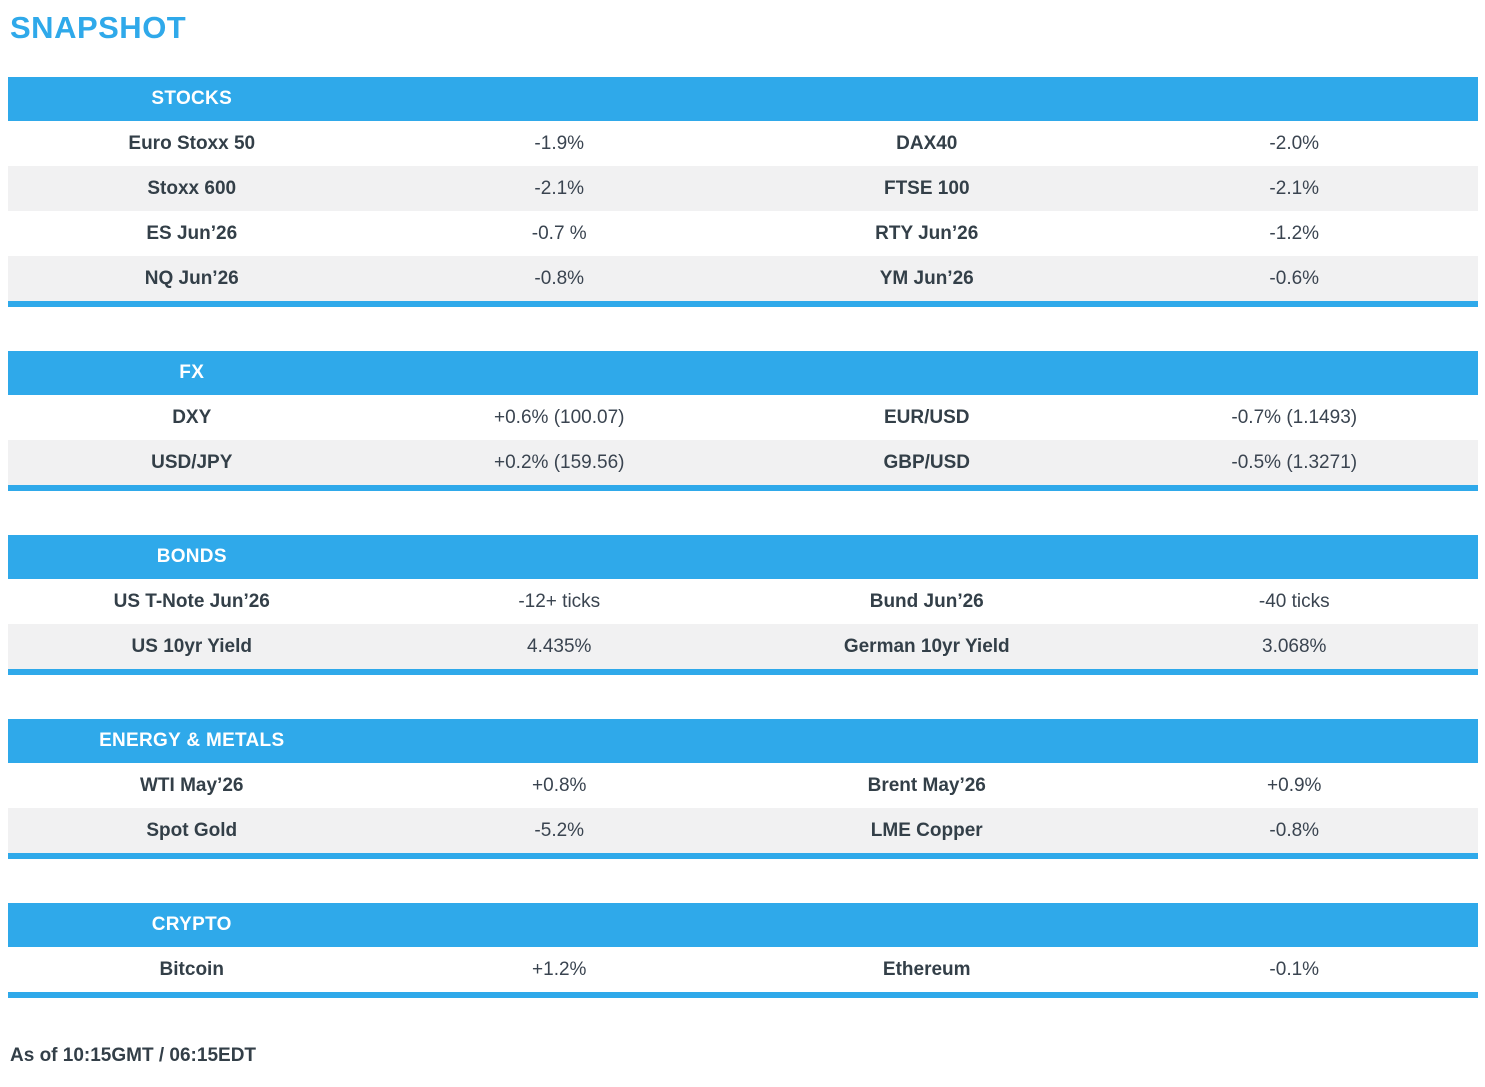 Image resolution: width=1485 pixels, height=1087 pixels. Describe the element at coordinates (926, 969) in the screenshot. I see `instrument-label: Ethereum` at that location.